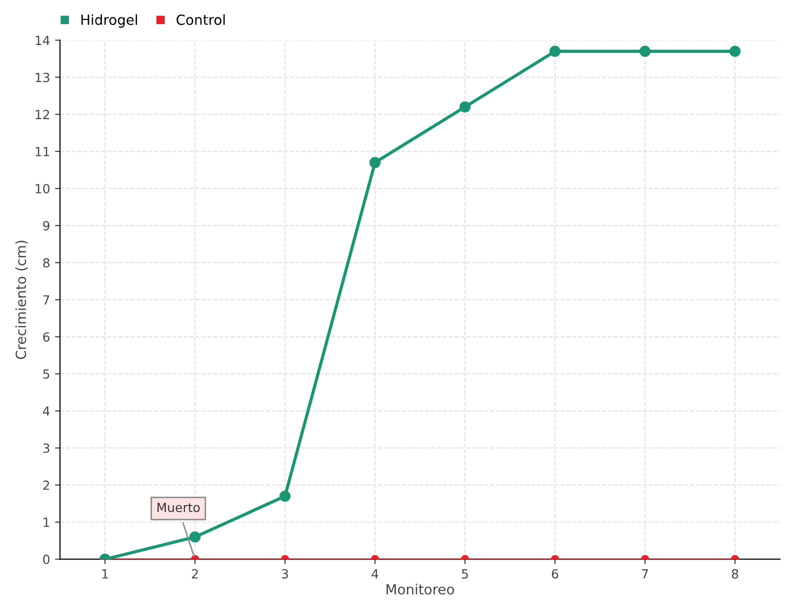 This screenshot has width=800, height=600. I want to click on y-tick-label: 13, so click(43, 77).